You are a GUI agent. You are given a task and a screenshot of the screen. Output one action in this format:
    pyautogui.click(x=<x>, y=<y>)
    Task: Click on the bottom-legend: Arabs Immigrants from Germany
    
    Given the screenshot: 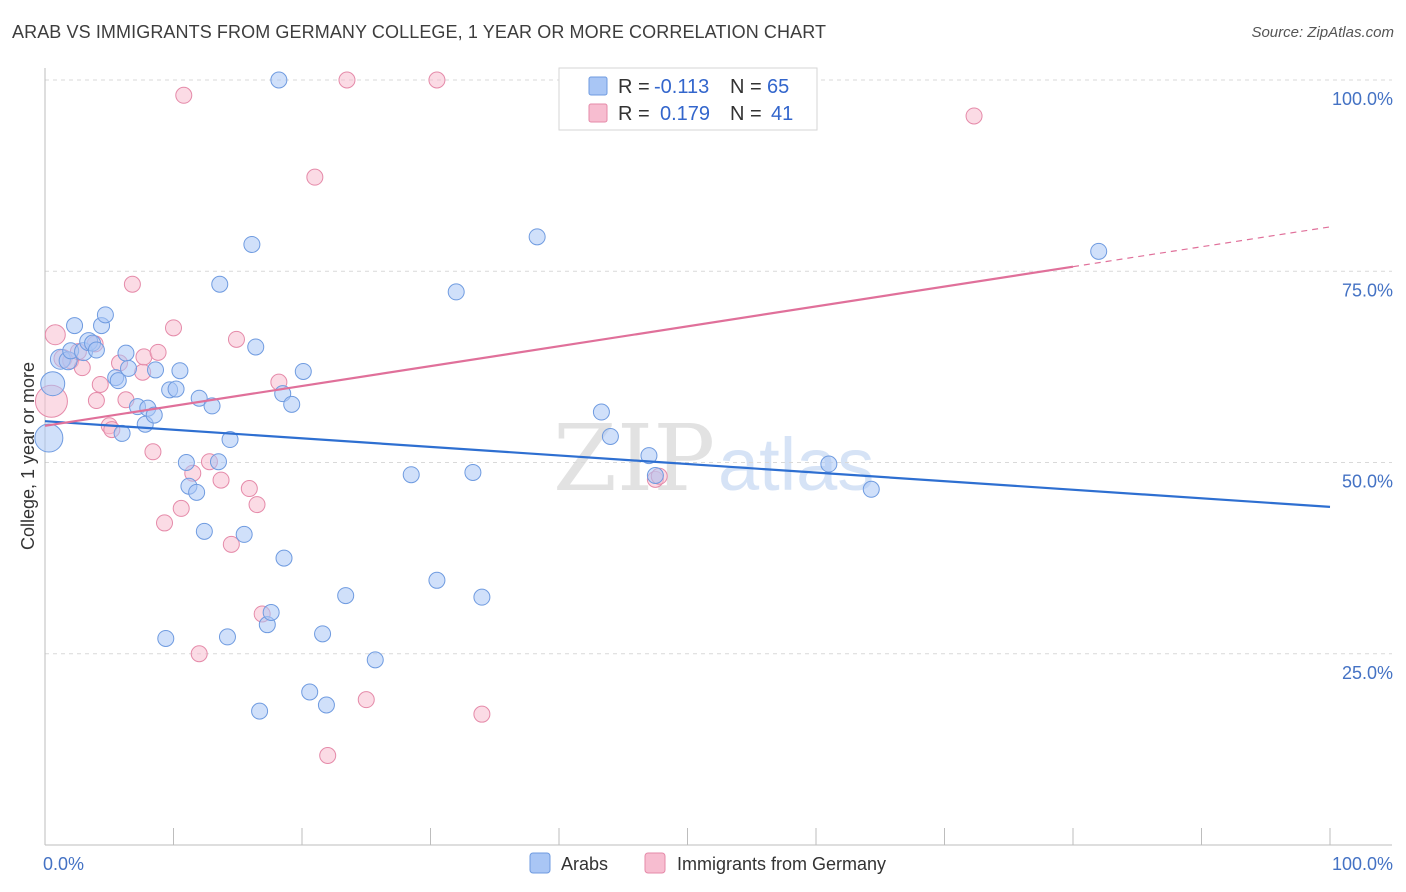 What is the action you would take?
    pyautogui.click(x=707, y=863)
    